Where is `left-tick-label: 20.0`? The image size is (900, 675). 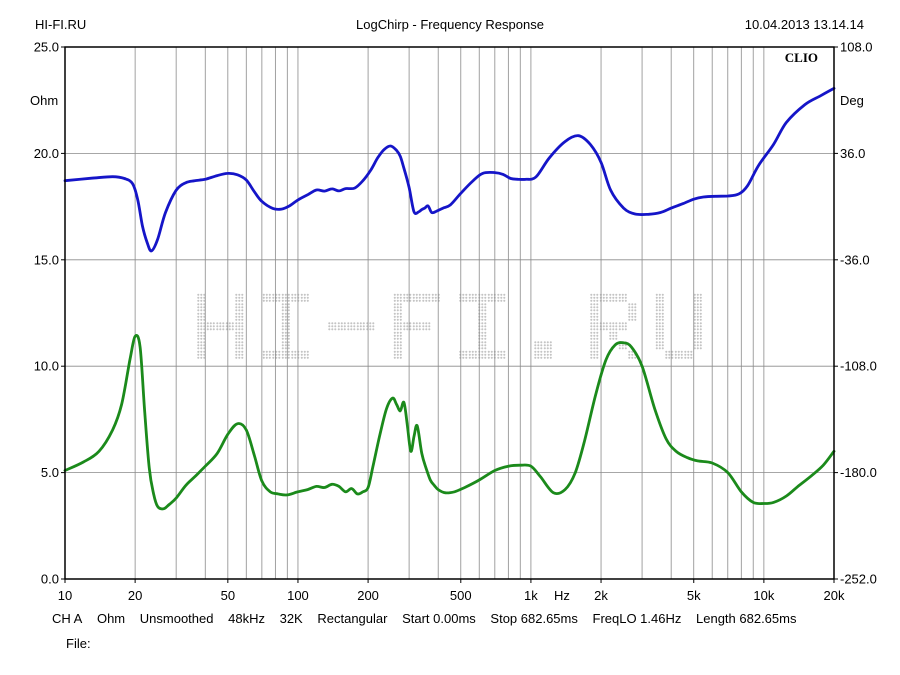
left-tick-label: 20.0 is located at coordinates (46, 153).